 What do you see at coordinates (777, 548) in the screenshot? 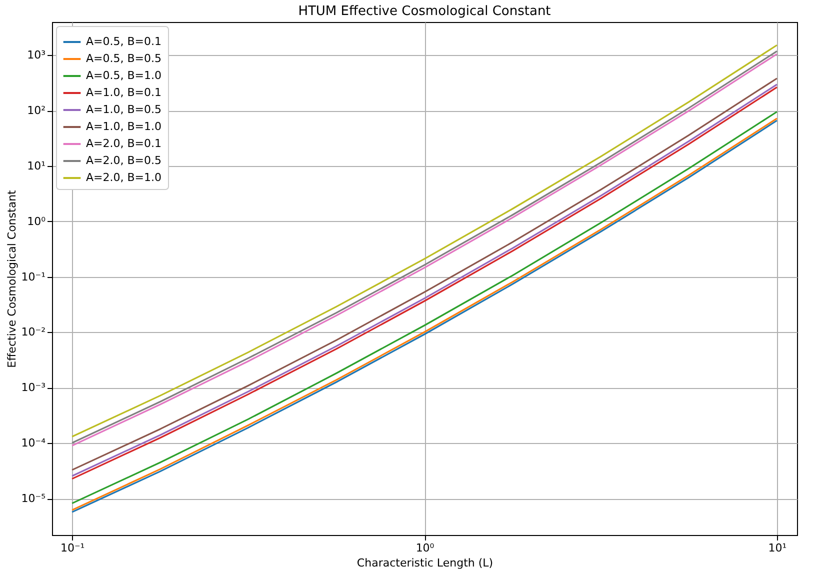
I see `x-tick-label: 10¹` at bounding box center [777, 548].